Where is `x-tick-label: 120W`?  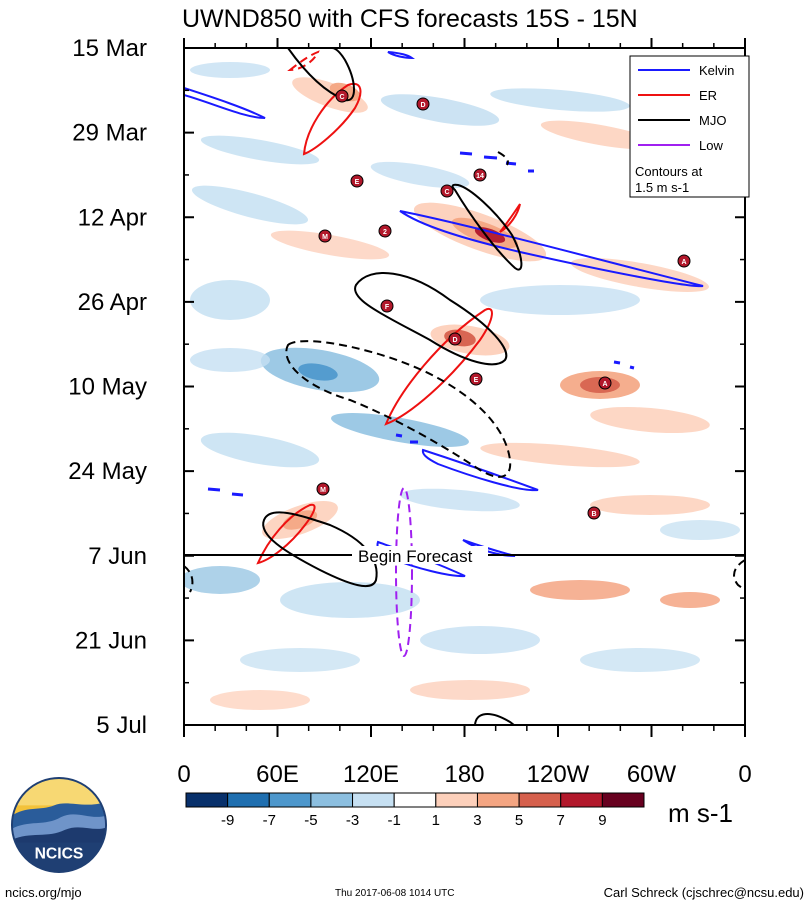 x-tick-label: 120W is located at coordinates (558, 774).